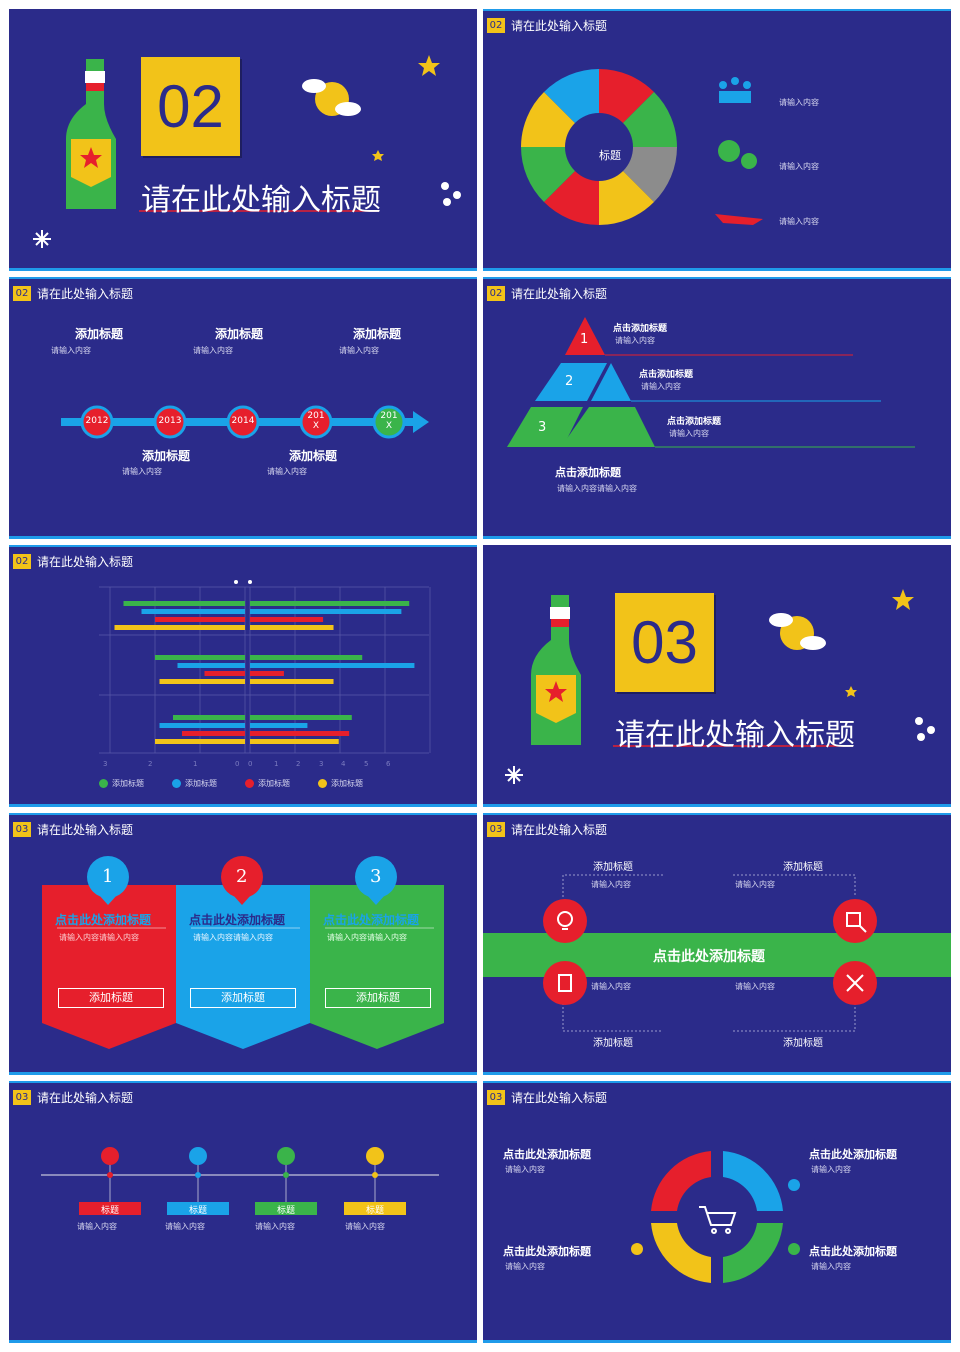  What do you see at coordinates (97, 421) in the screenshot?
I see `year-1: 2012` at bounding box center [97, 421].